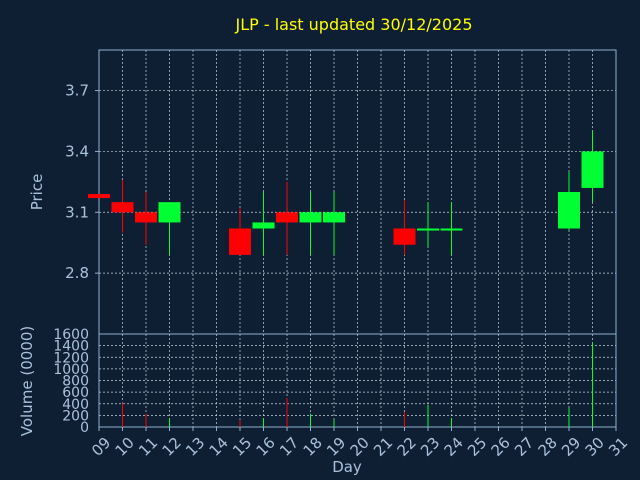  I want to click on x-axis-label: Day, so click(347, 467).